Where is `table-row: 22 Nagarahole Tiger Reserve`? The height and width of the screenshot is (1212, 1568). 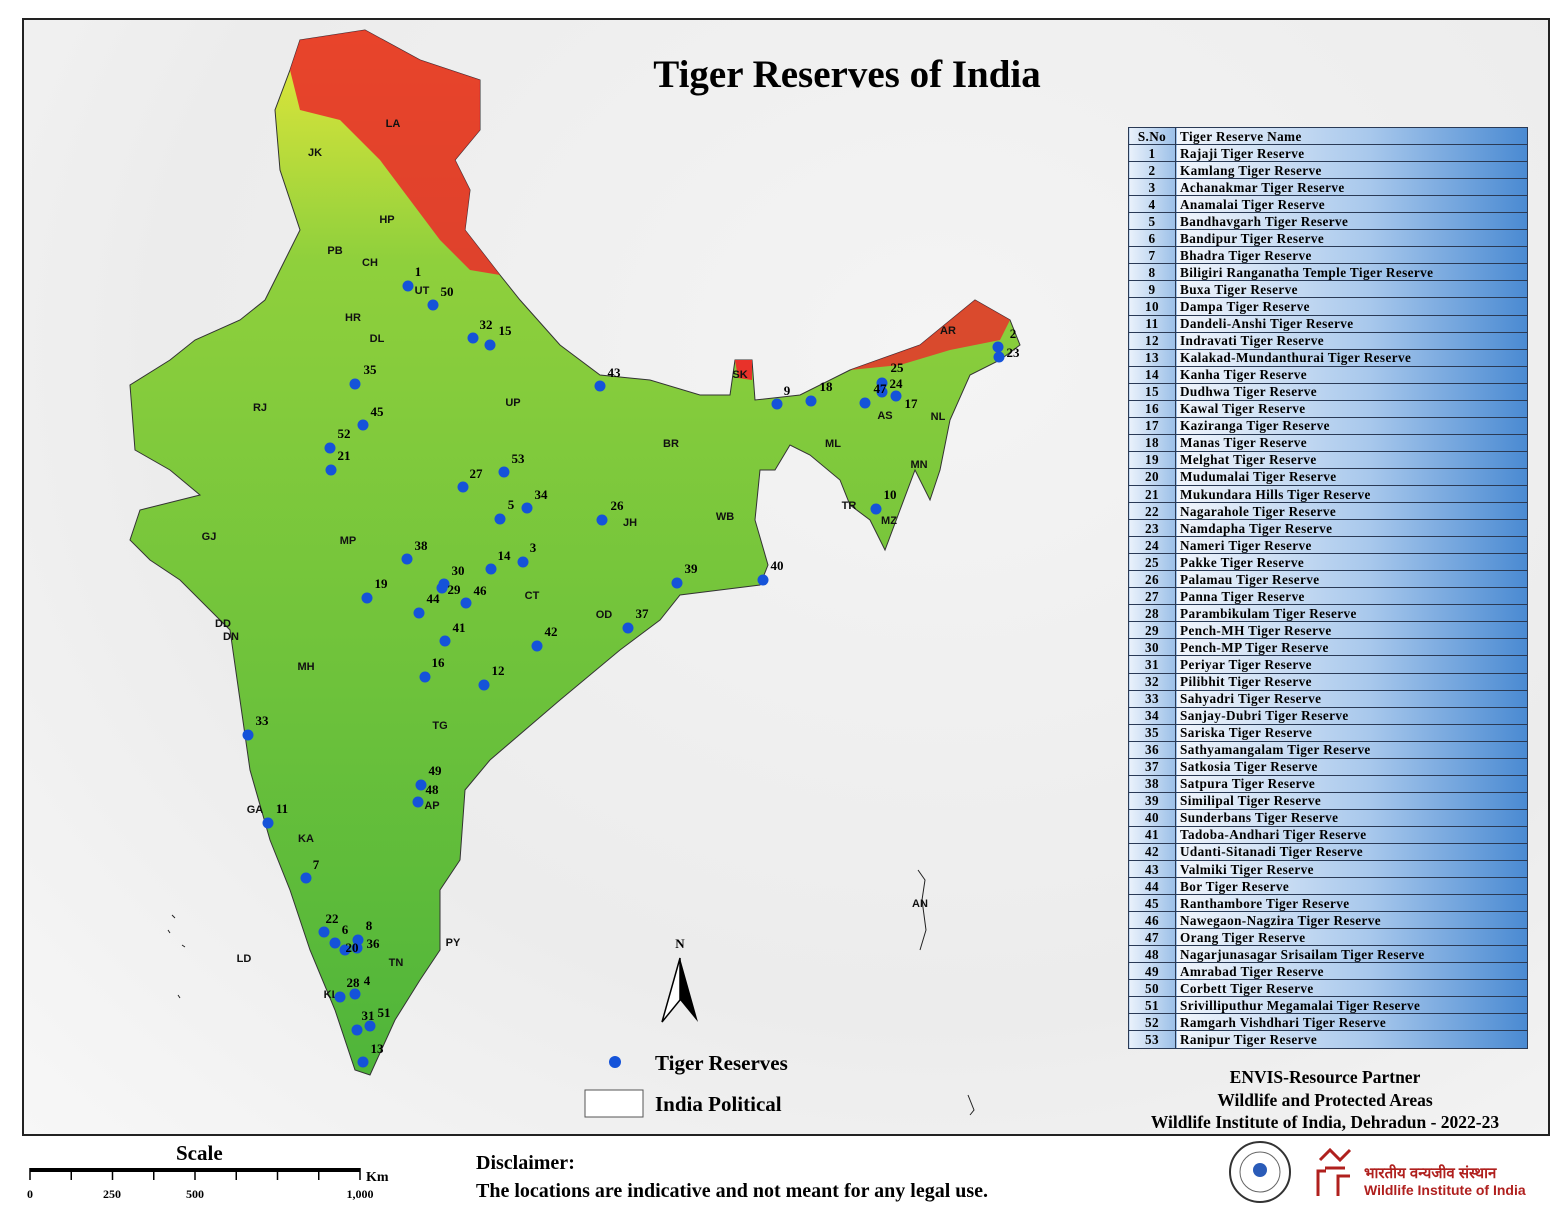
table-row: 22 Nagarahole Tiger Reserve is located at coordinates (1328, 511).